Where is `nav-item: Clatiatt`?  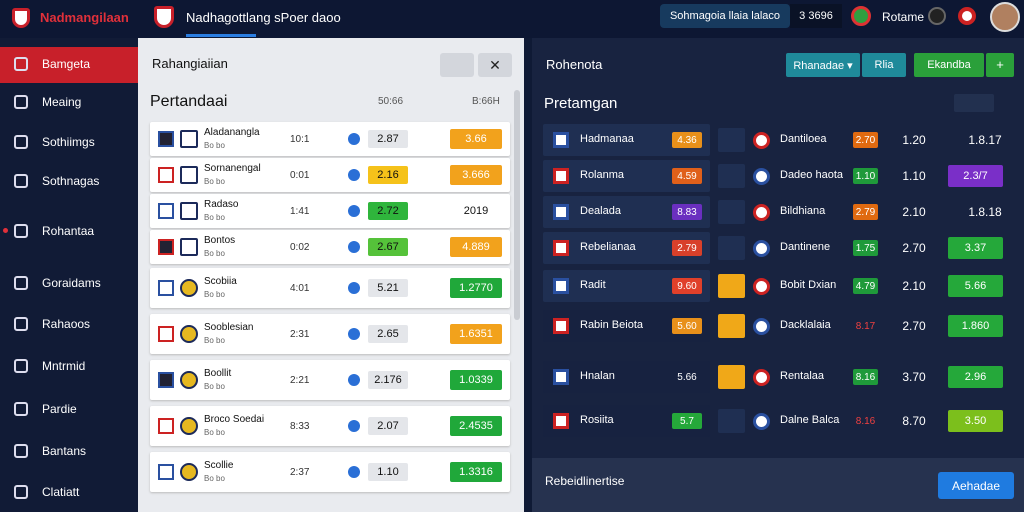
nav-item: Clatiatt is located at coordinates (61, 492).